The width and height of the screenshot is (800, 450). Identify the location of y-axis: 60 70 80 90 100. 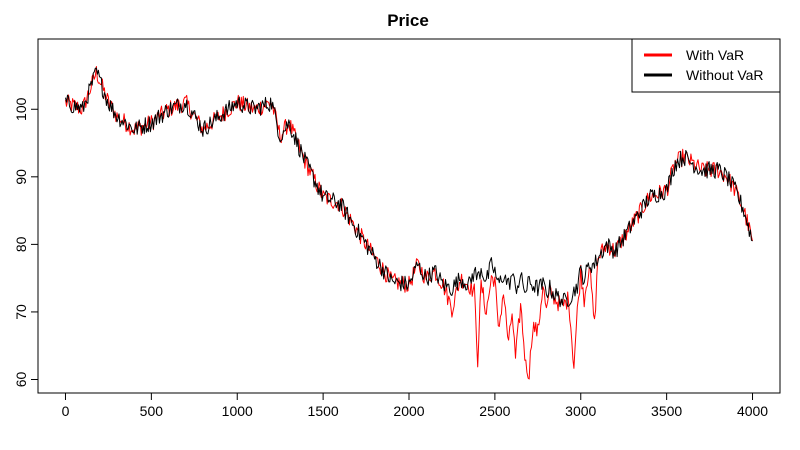
(25, 242).